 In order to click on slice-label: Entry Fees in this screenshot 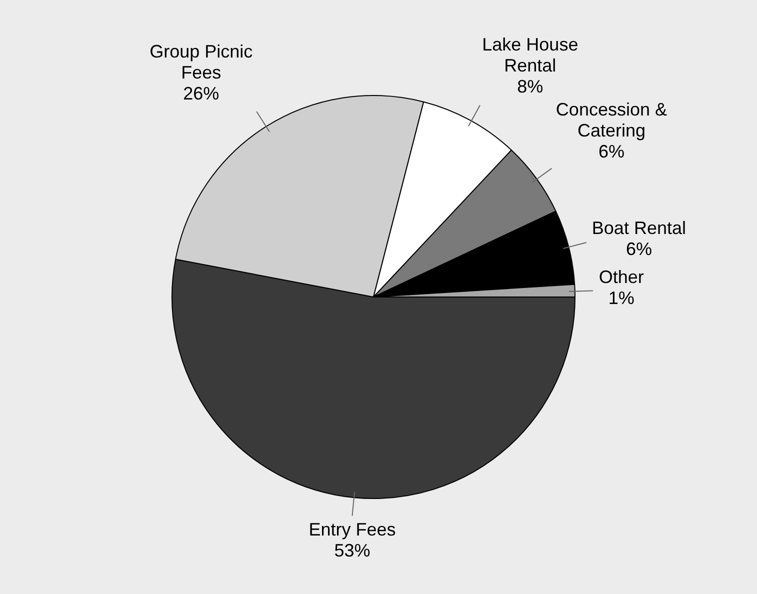, I will do `click(352, 529)`.